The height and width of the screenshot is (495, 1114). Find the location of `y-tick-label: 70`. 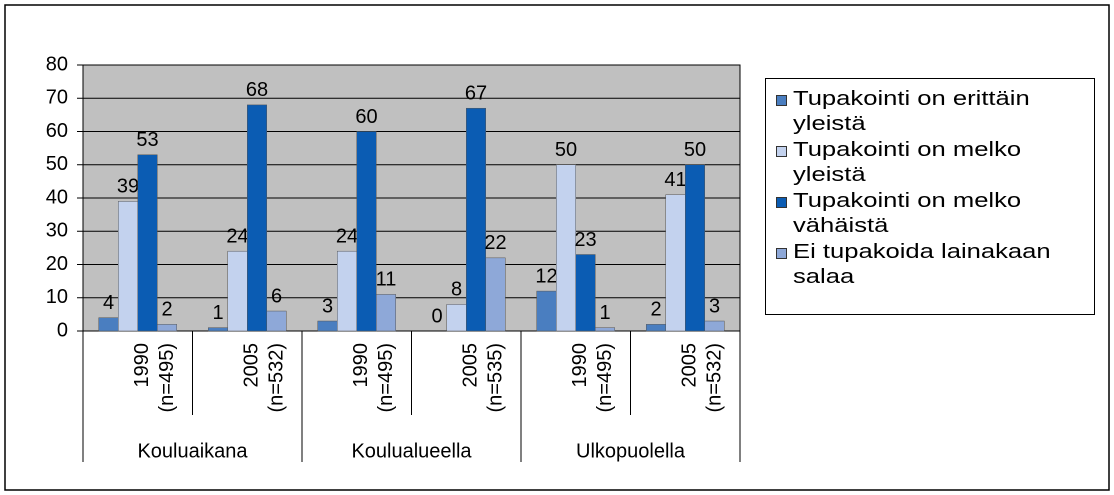

y-tick-label: 70 is located at coordinates (57, 98).